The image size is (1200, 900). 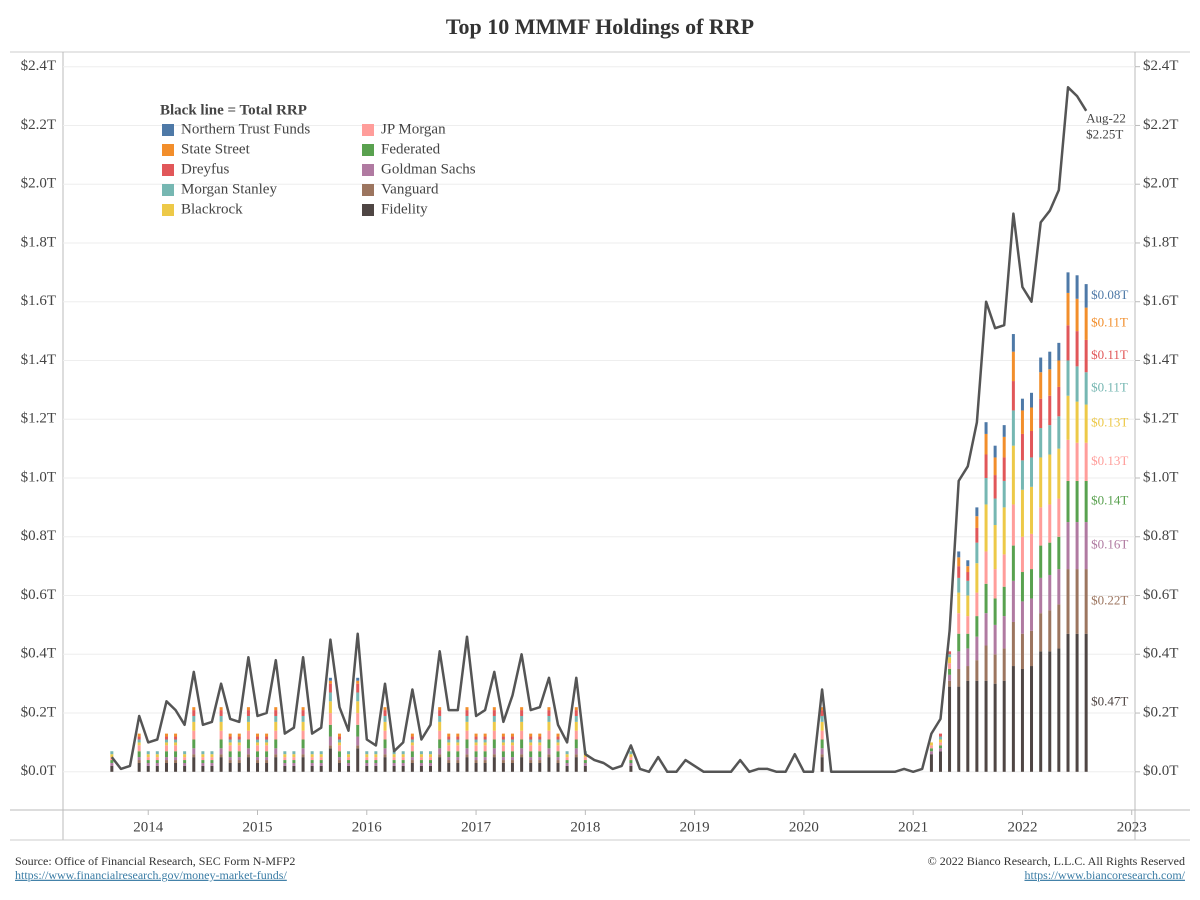 What do you see at coordinates (1160, 595) in the screenshot?
I see `y2-tick-label: $0.6T` at bounding box center [1160, 595].